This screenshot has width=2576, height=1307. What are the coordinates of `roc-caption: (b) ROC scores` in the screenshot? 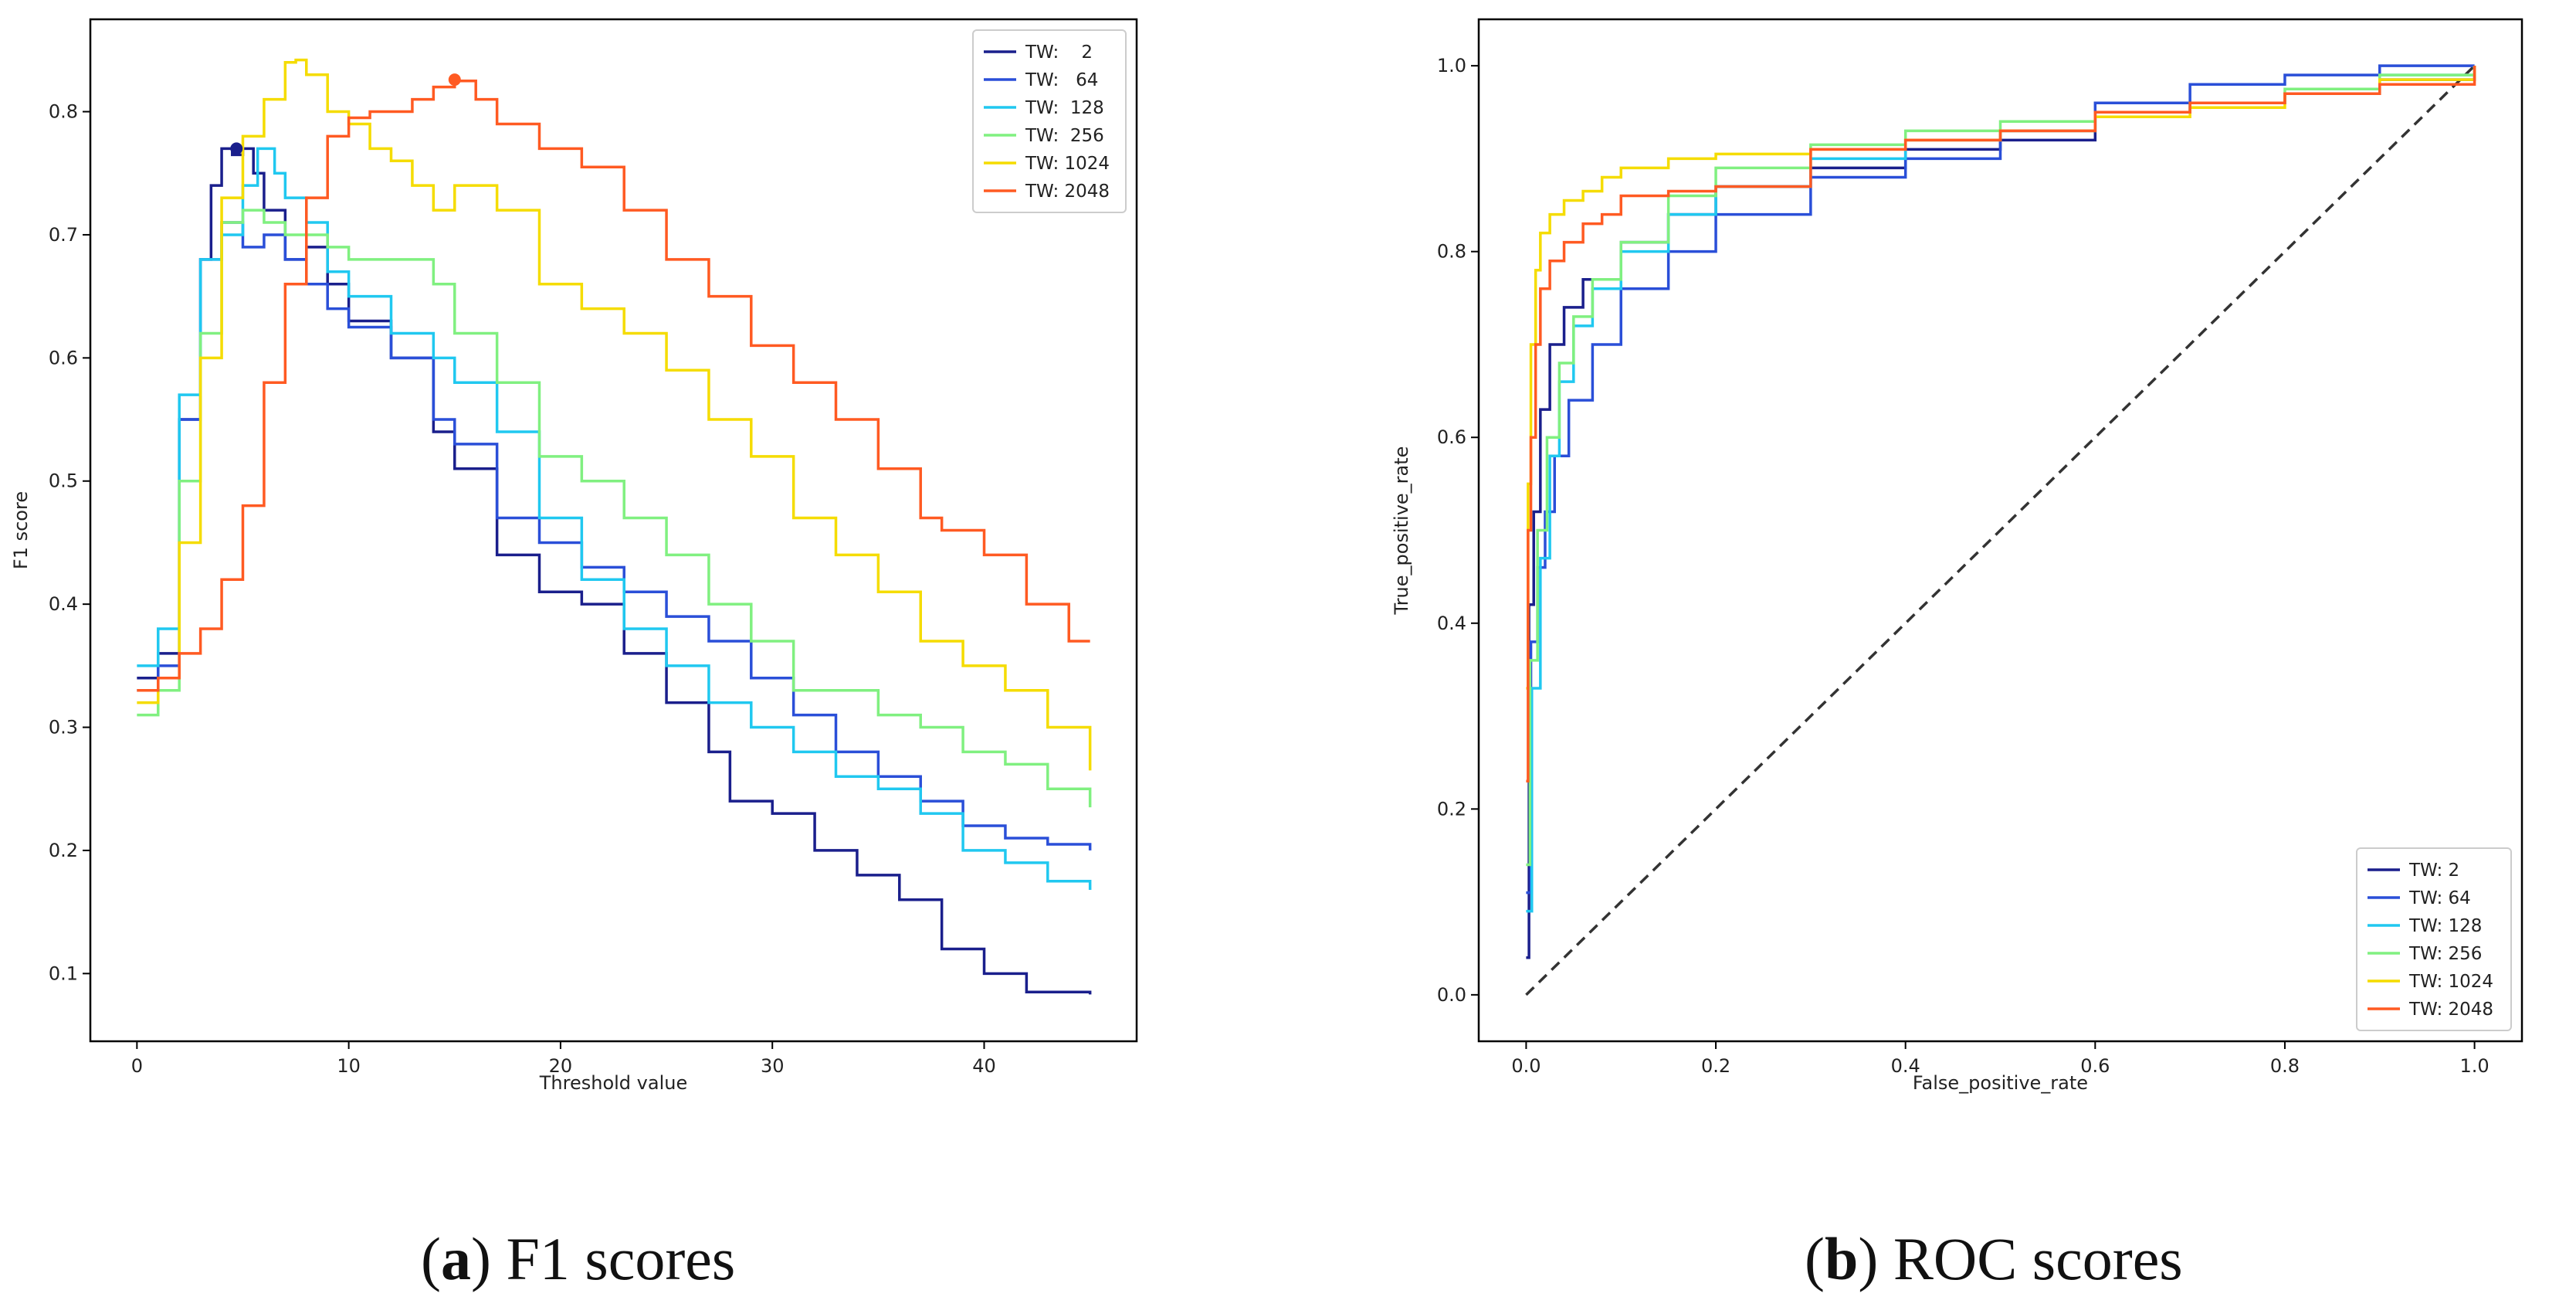 It's located at (1994, 1258).